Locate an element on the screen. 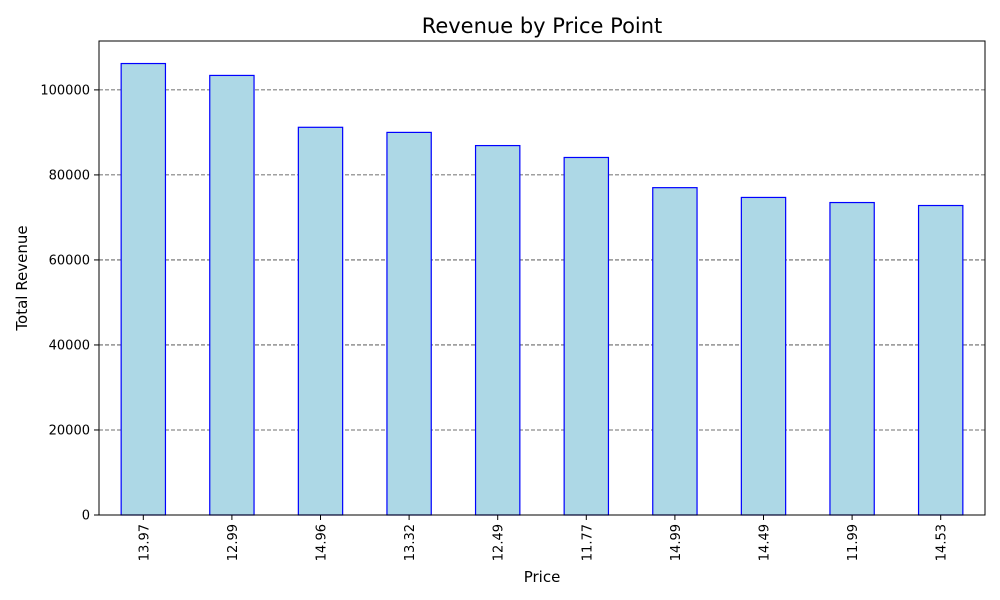  x-tick-label: 14.49 is located at coordinates (765, 542).